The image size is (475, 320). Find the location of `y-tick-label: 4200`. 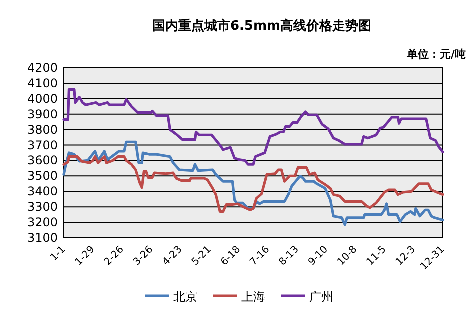

y-tick-label: 4200 is located at coordinates (42, 68).